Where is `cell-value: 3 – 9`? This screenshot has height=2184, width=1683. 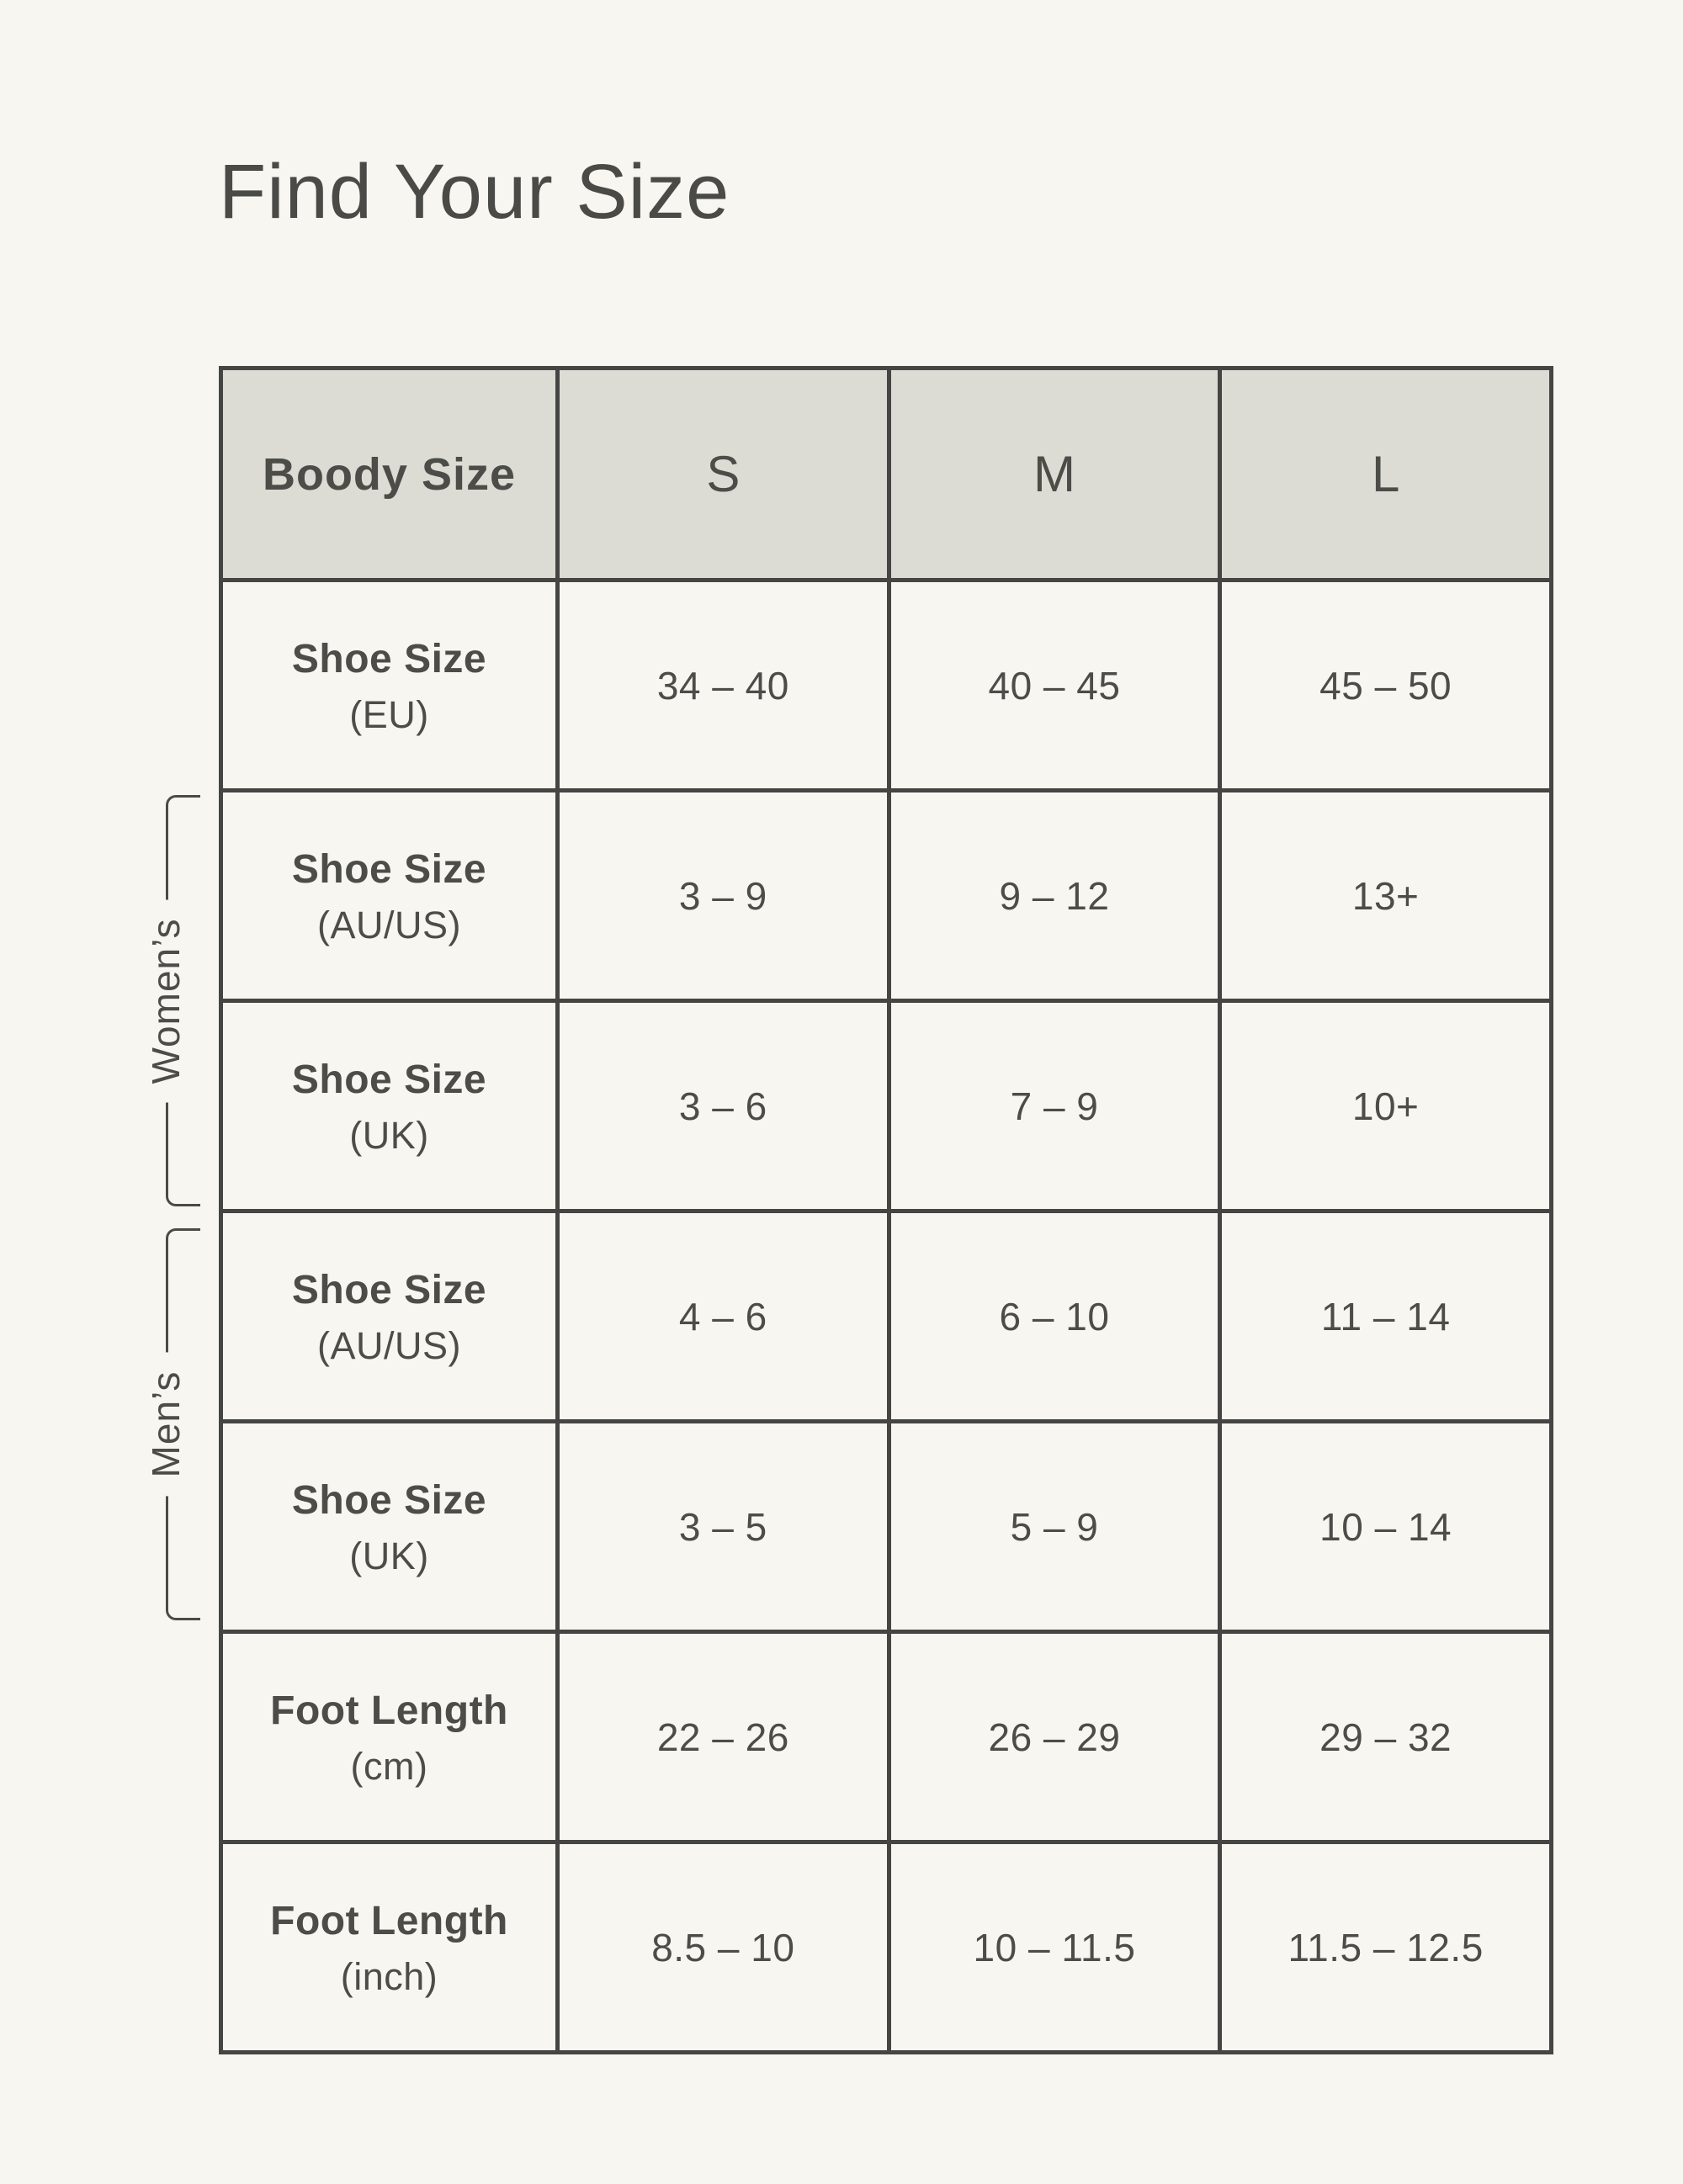 cell-value: 3 – 9 is located at coordinates (723, 896).